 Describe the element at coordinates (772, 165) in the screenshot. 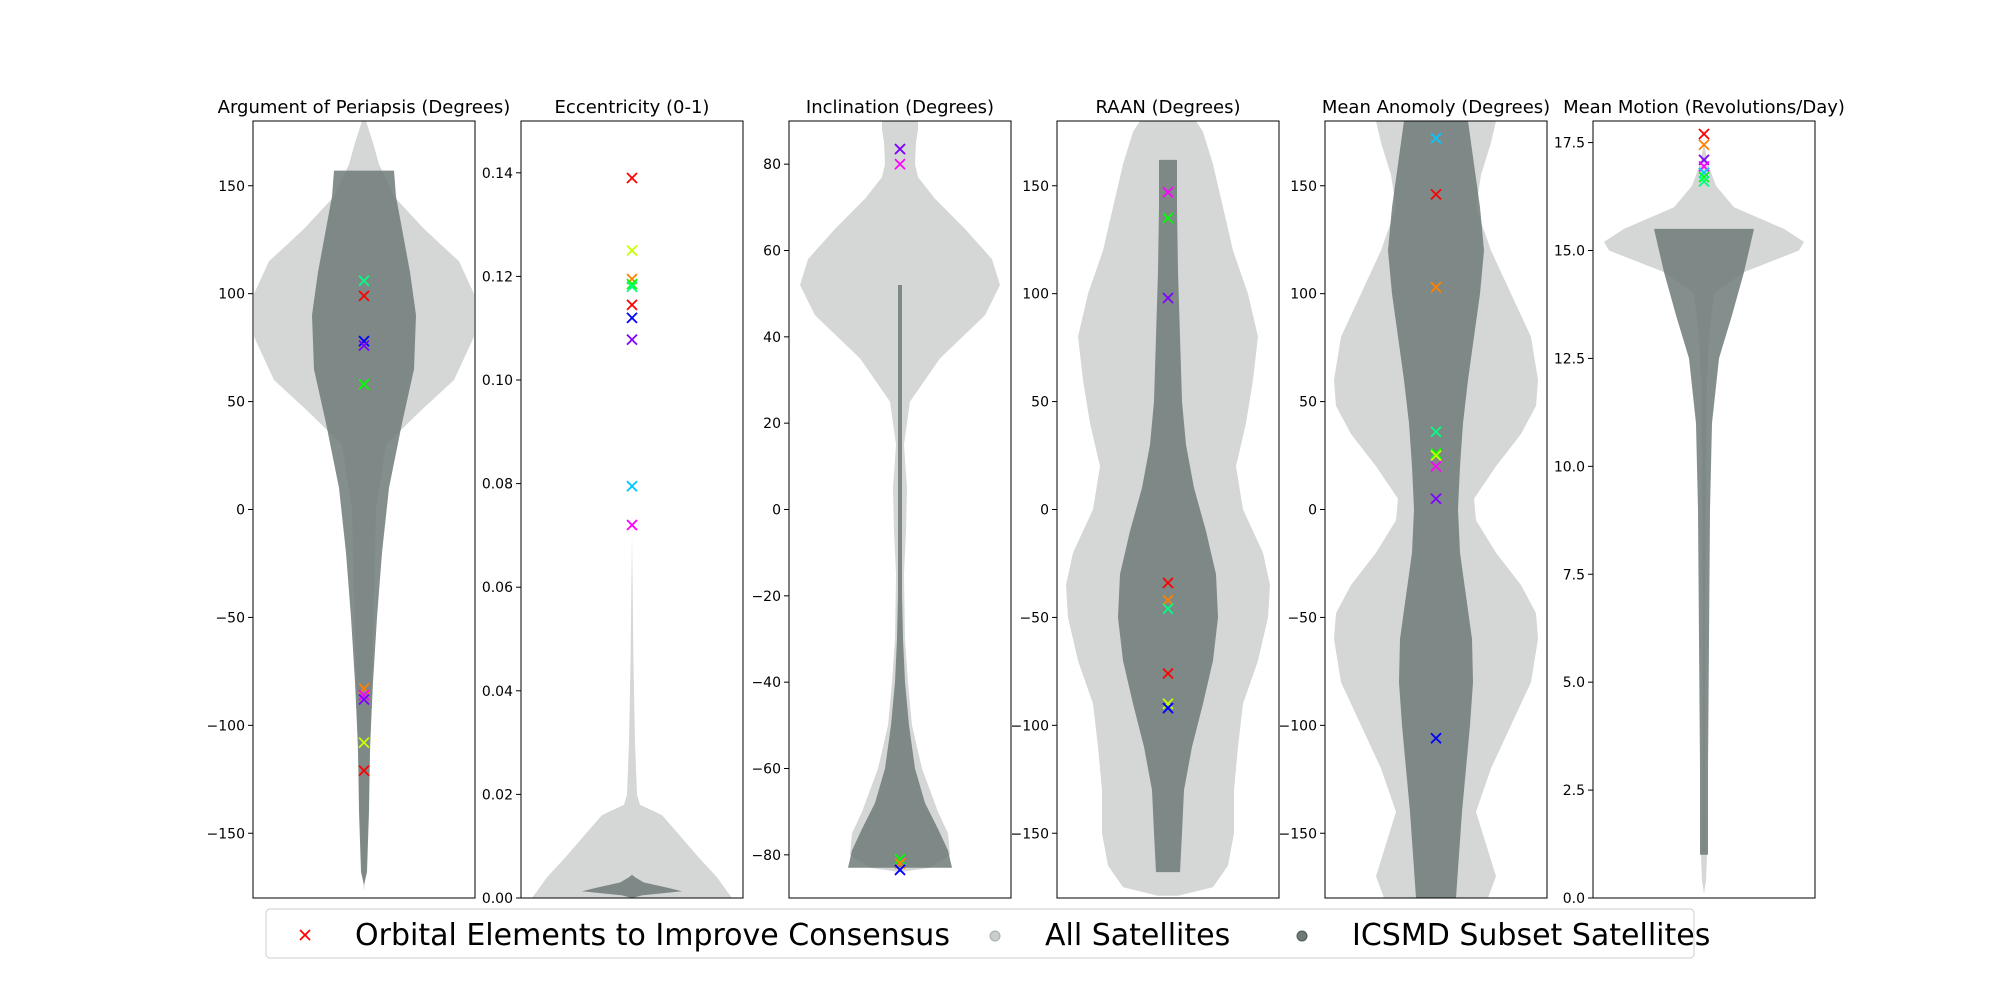

I see `y-tick-label: 80` at that location.